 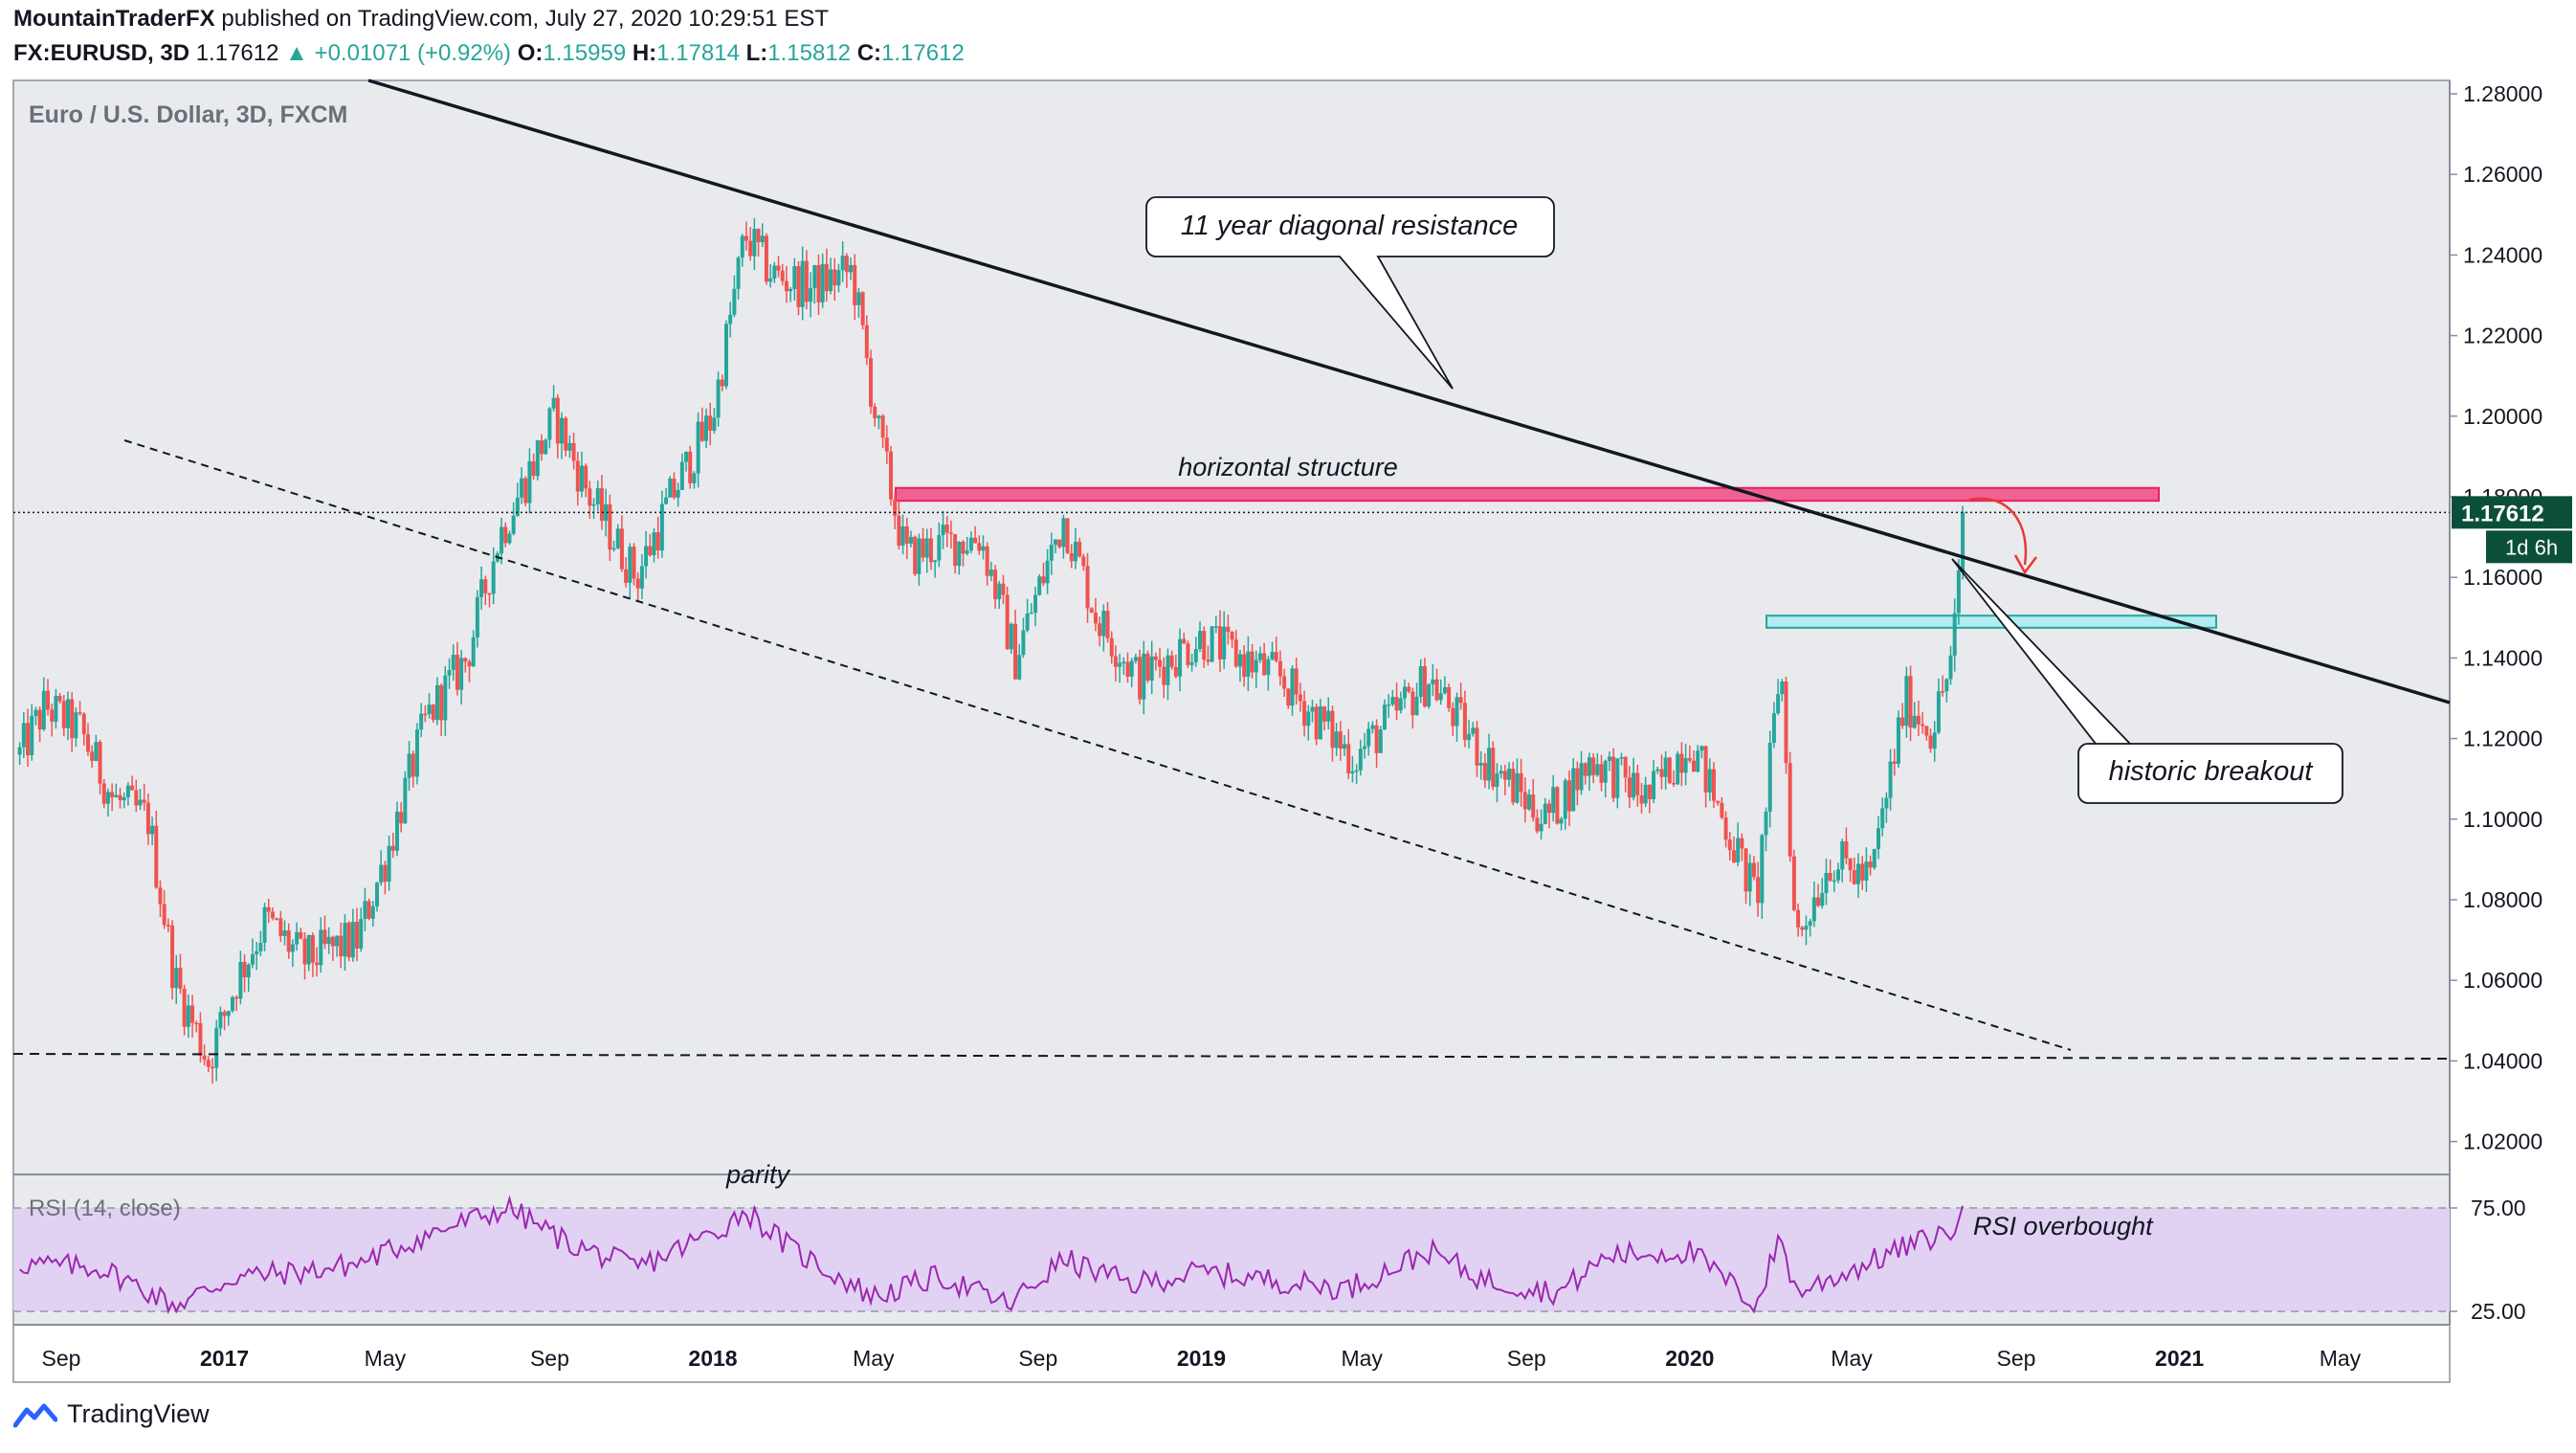 I want to click on close-label: C:, so click(x=869, y=53).